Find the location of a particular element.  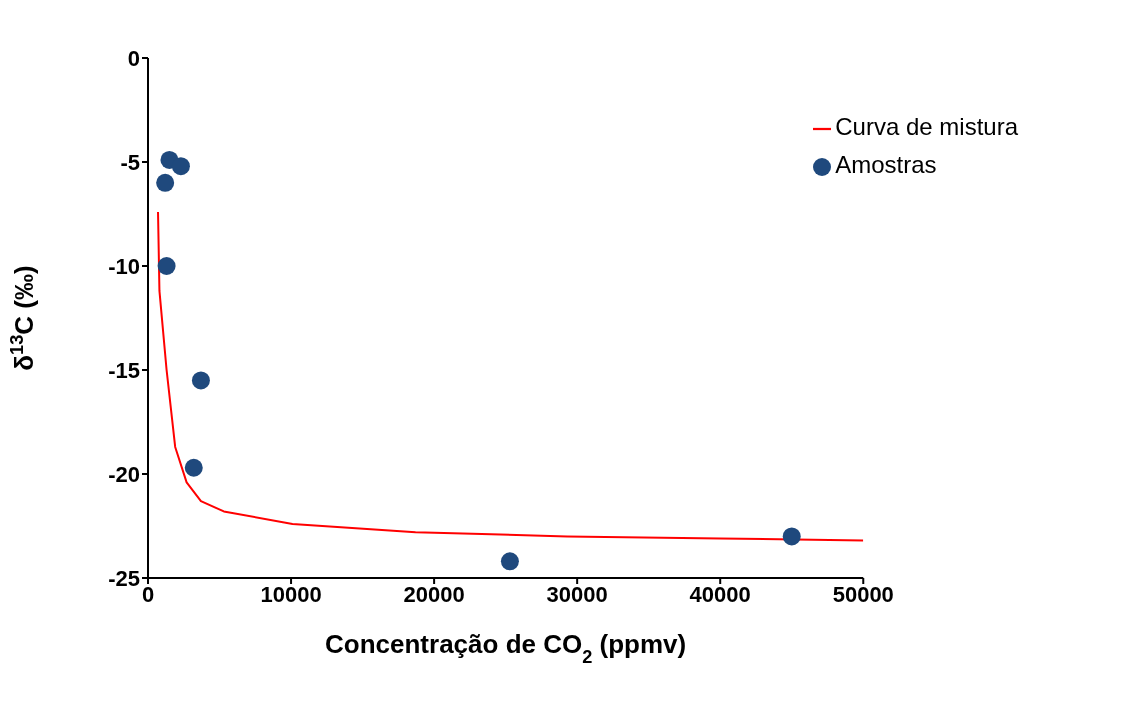

x-tick-label: 10000 is located at coordinates (291, 594).